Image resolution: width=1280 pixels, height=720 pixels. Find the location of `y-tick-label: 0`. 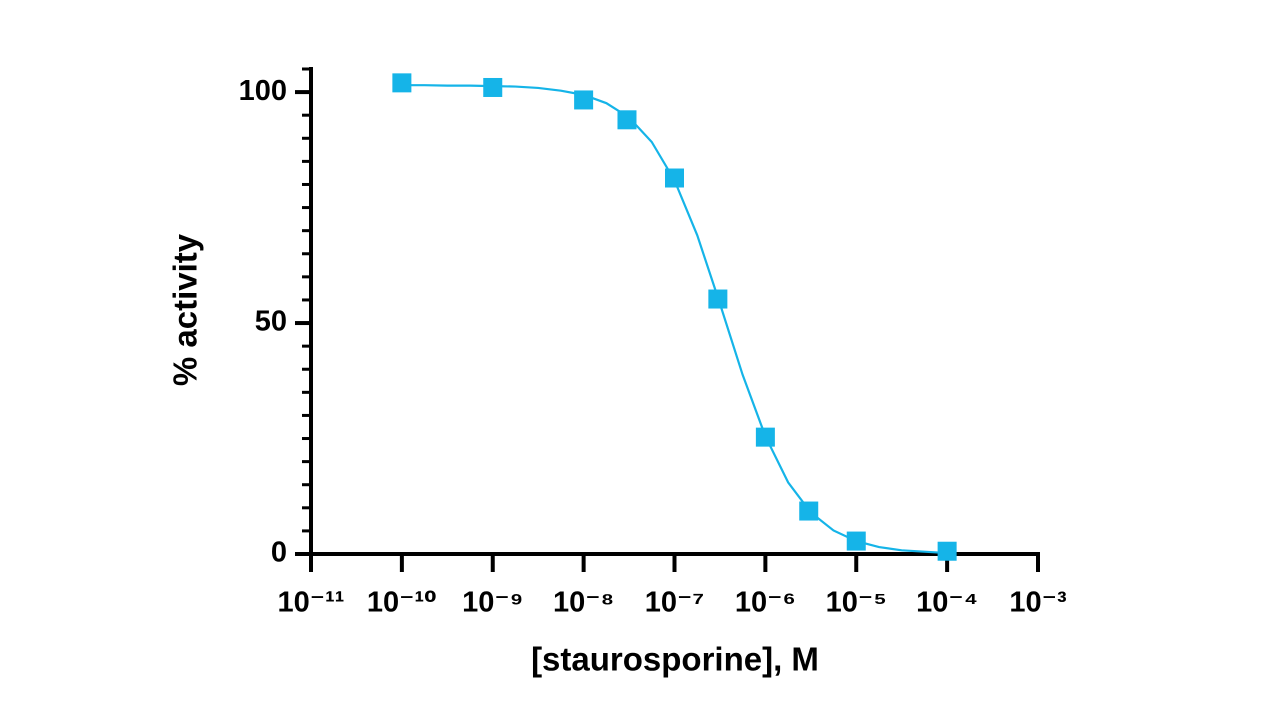

y-tick-label: 0 is located at coordinates (279, 553).